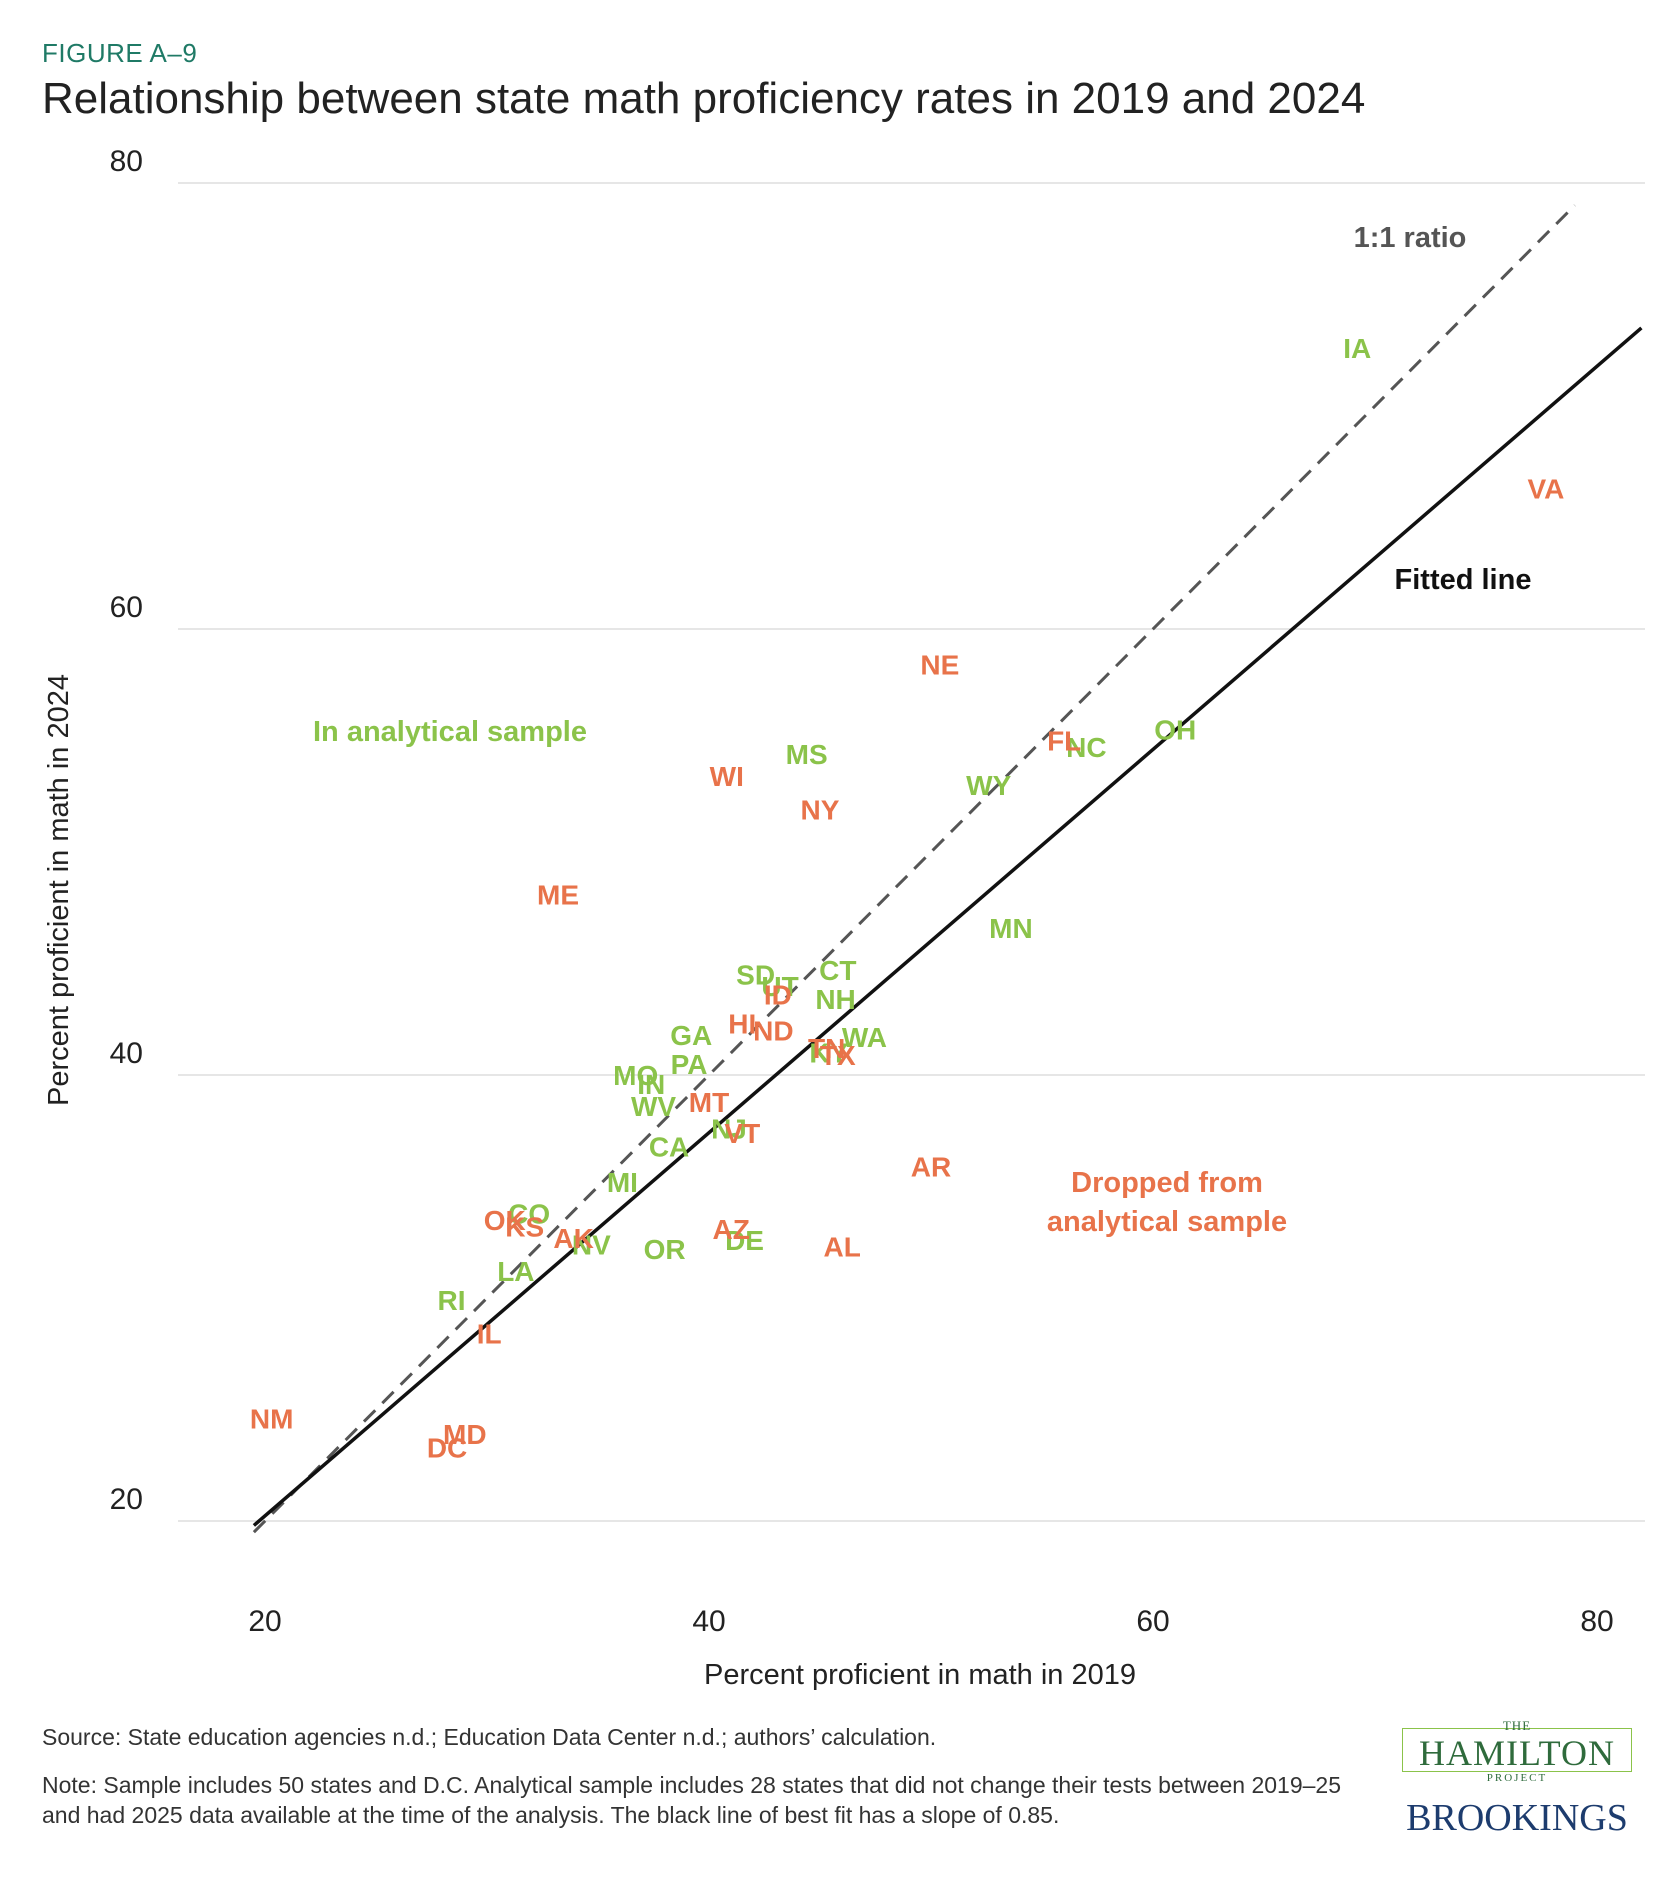  Describe the element at coordinates (1517, 1778) in the screenshot. I see `logo-project: PROJECT` at that location.